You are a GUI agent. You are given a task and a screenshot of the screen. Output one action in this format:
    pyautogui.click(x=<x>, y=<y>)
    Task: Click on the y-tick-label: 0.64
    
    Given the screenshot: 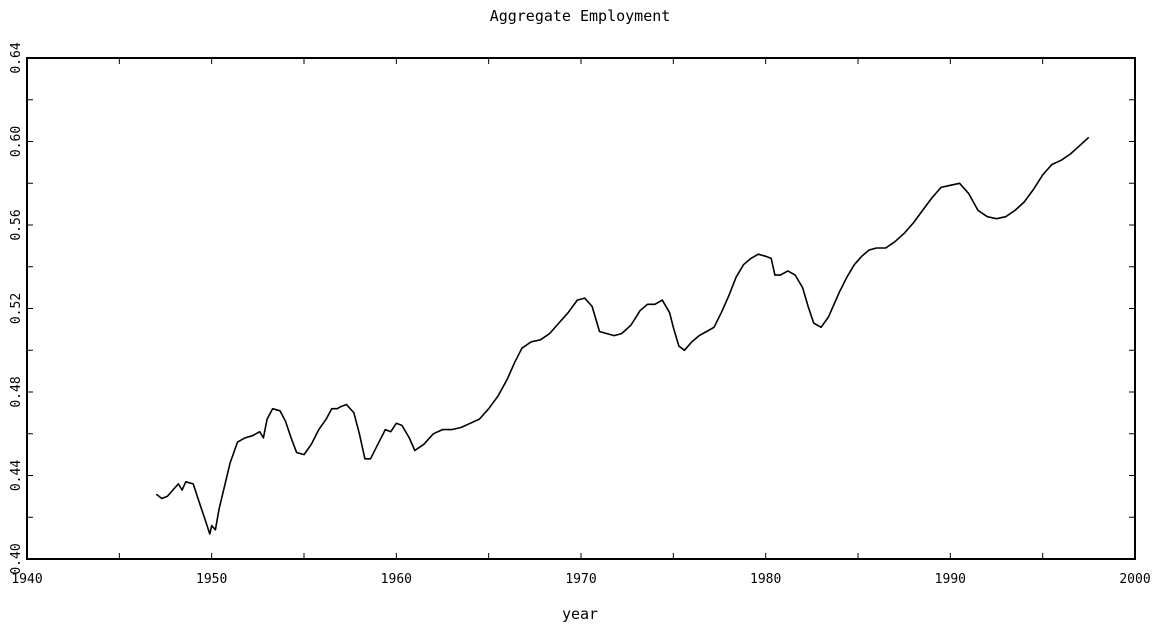 What is the action you would take?
    pyautogui.click(x=16, y=57)
    